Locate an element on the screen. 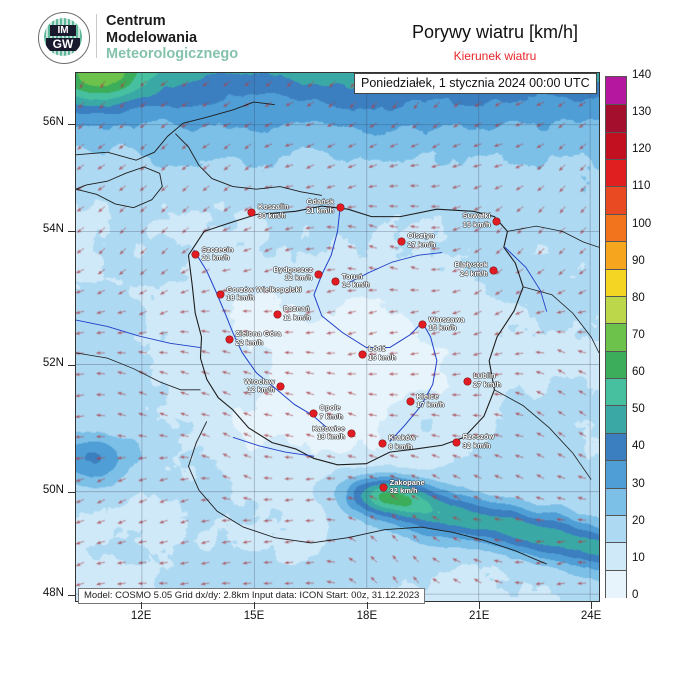 This screenshot has width=681, height=681. colorbar-tick-label: 130 is located at coordinates (642, 112).